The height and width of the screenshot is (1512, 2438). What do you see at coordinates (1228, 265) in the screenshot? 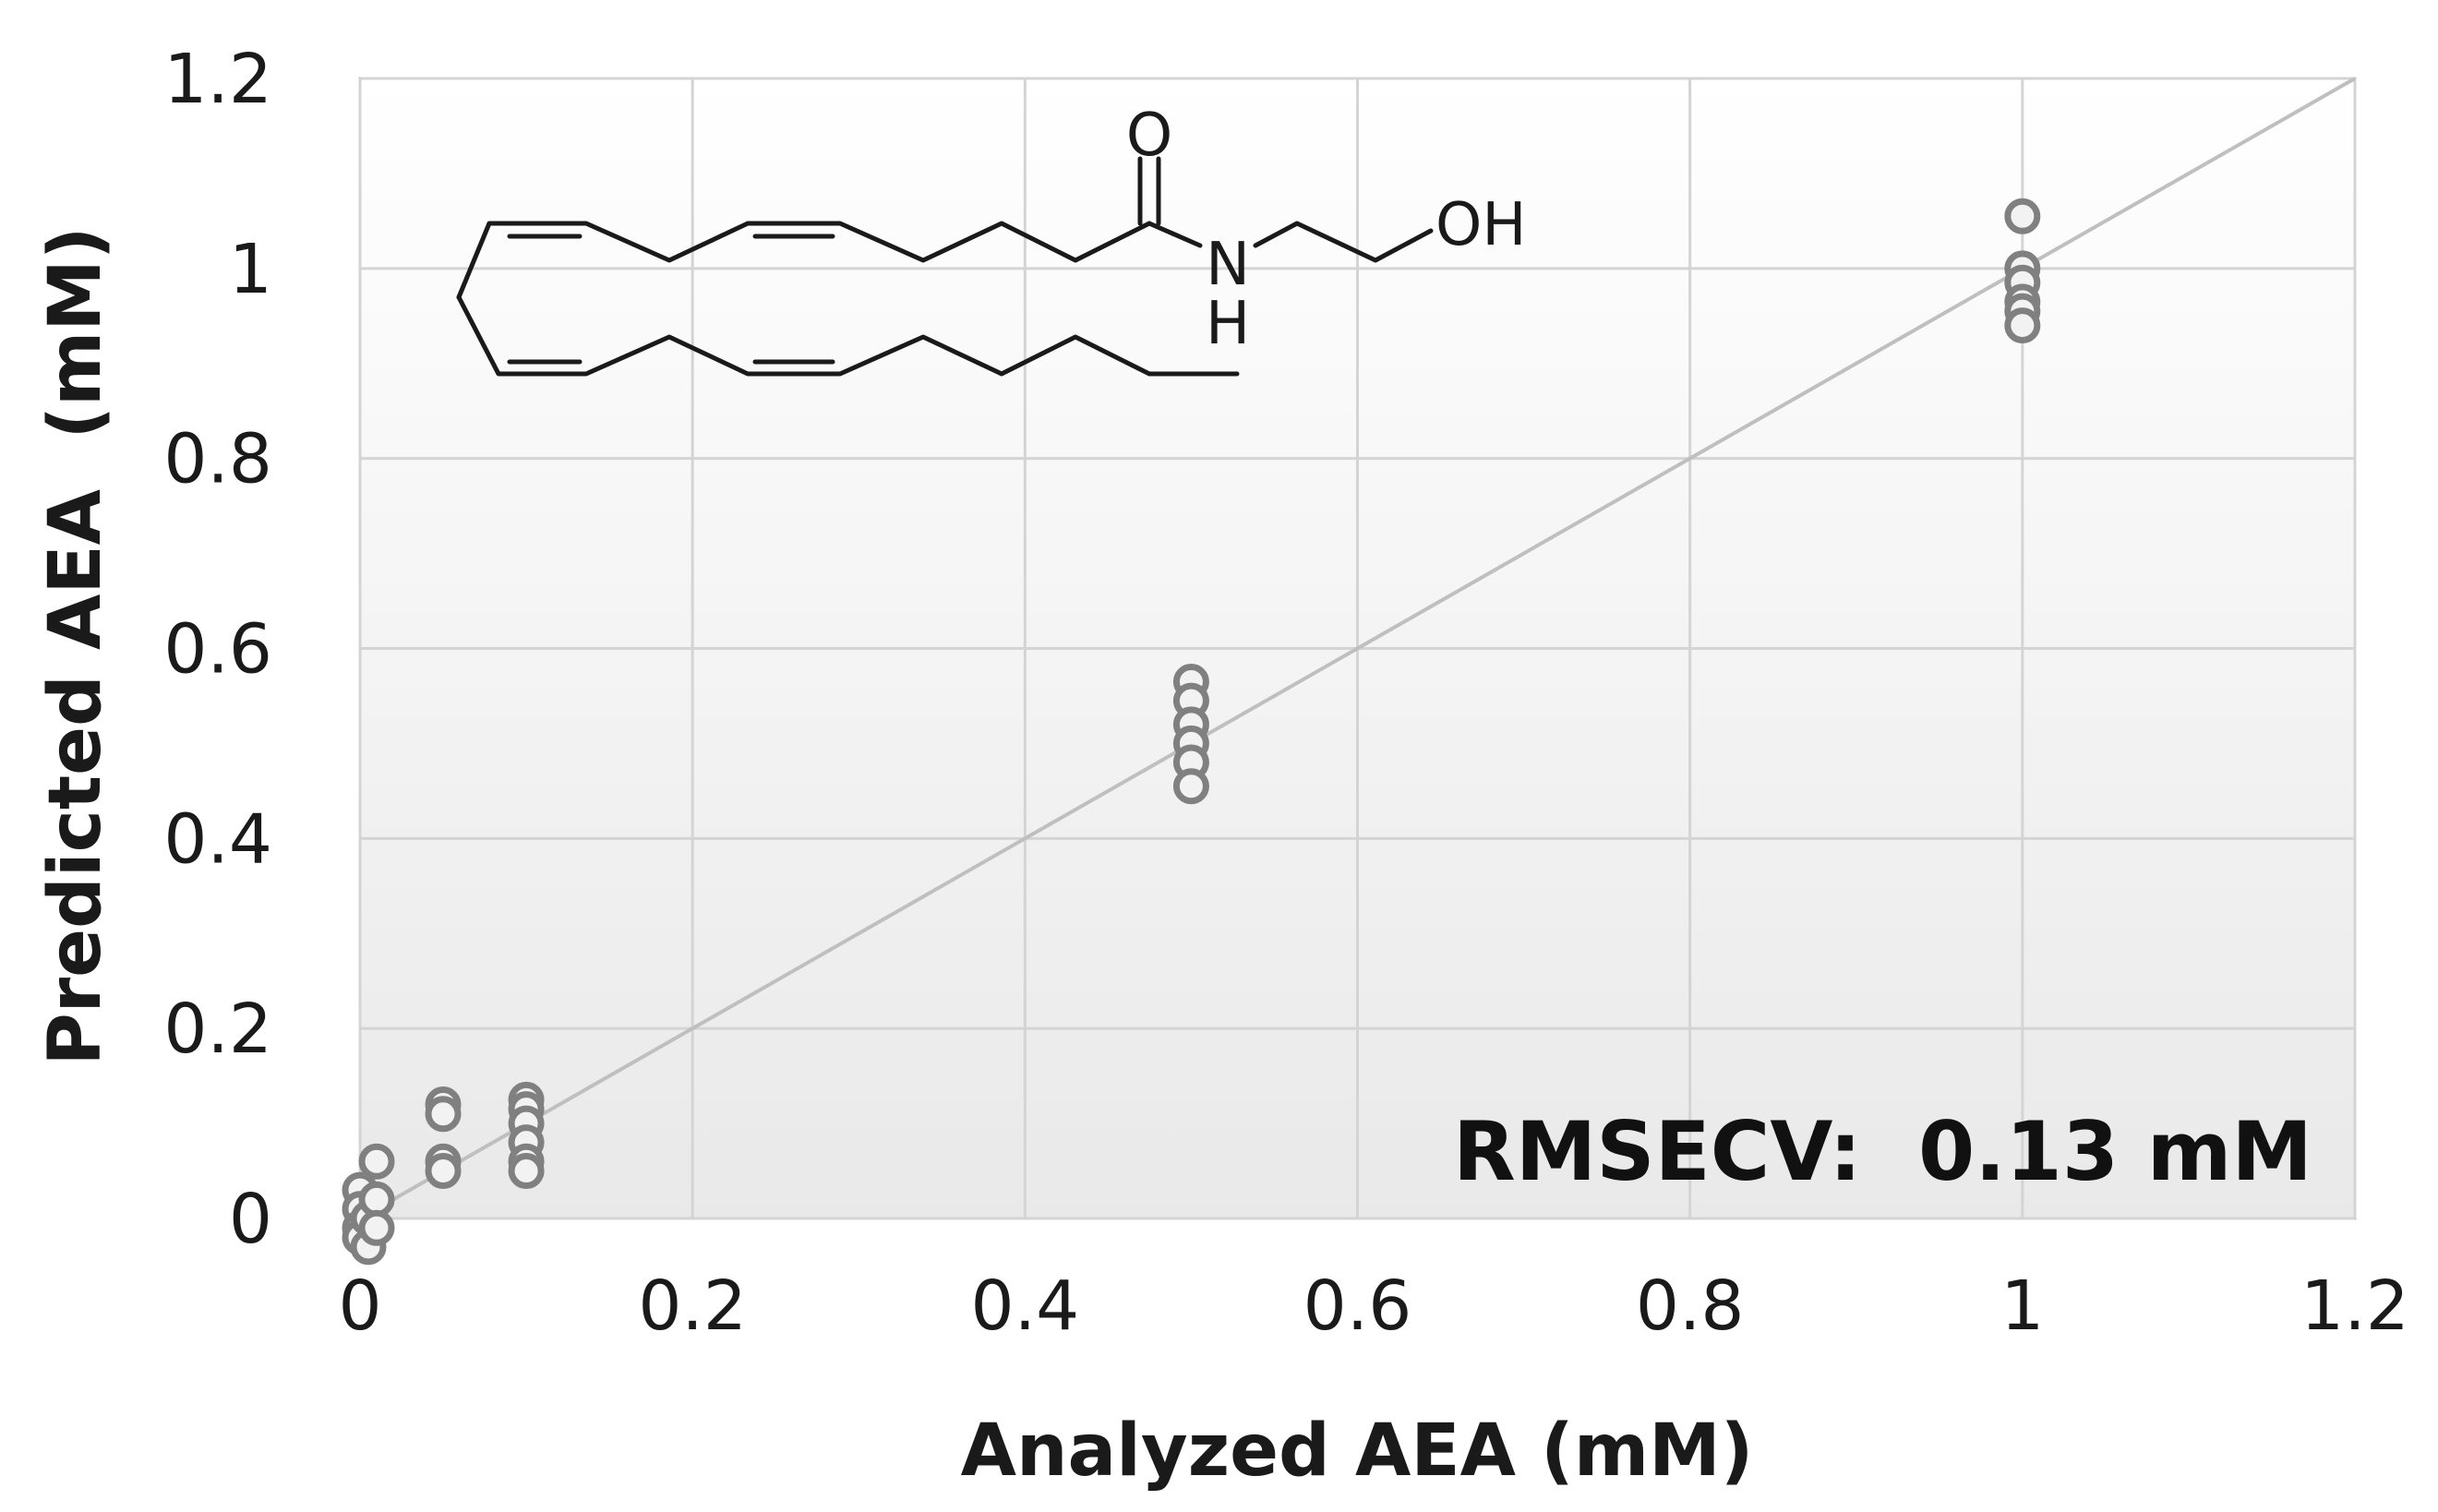
I see `amide-nitrogen-label: N` at bounding box center [1228, 265].